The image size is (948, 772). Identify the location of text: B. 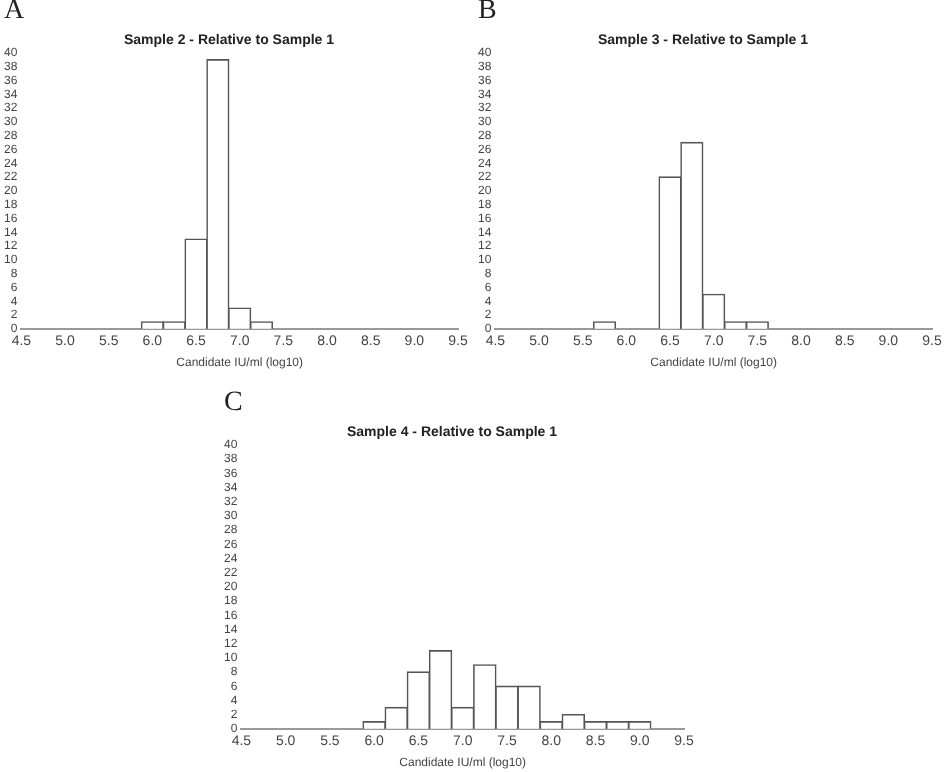
(487, 14).